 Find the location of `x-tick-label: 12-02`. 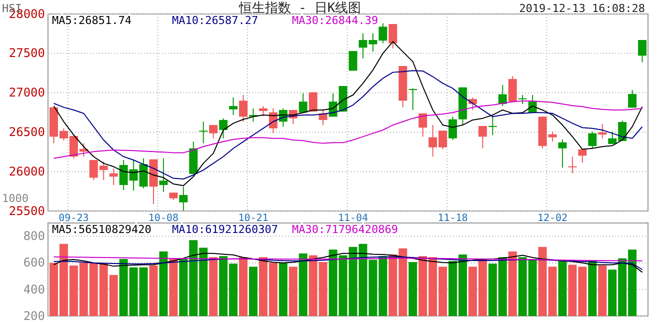

x-tick-label: 12-02 is located at coordinates (552, 218).